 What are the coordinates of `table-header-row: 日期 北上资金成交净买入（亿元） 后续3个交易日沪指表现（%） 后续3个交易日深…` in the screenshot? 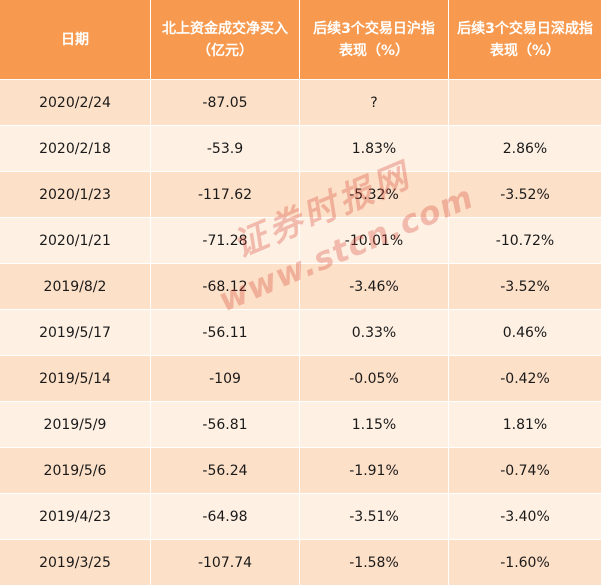 It's located at (300, 39).